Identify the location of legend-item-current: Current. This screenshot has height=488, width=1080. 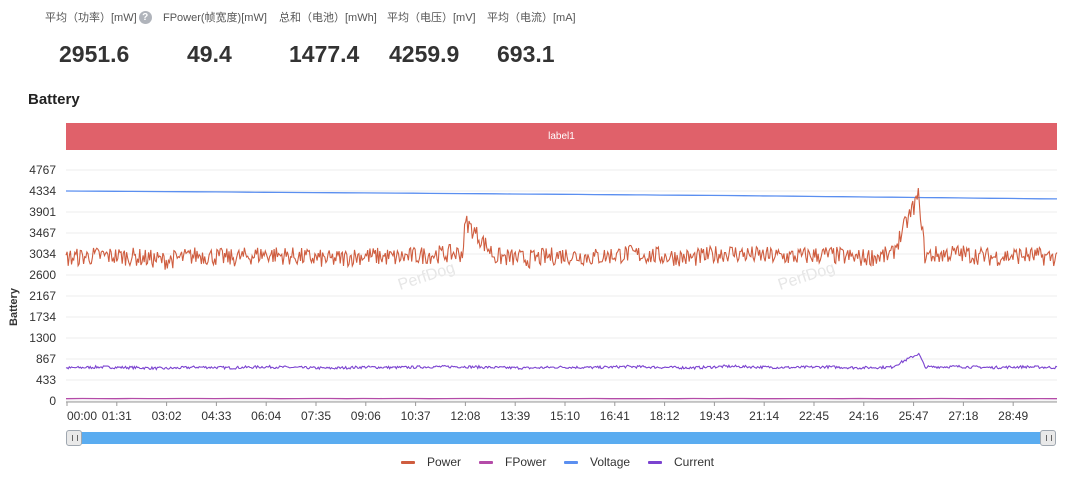
(681, 462).